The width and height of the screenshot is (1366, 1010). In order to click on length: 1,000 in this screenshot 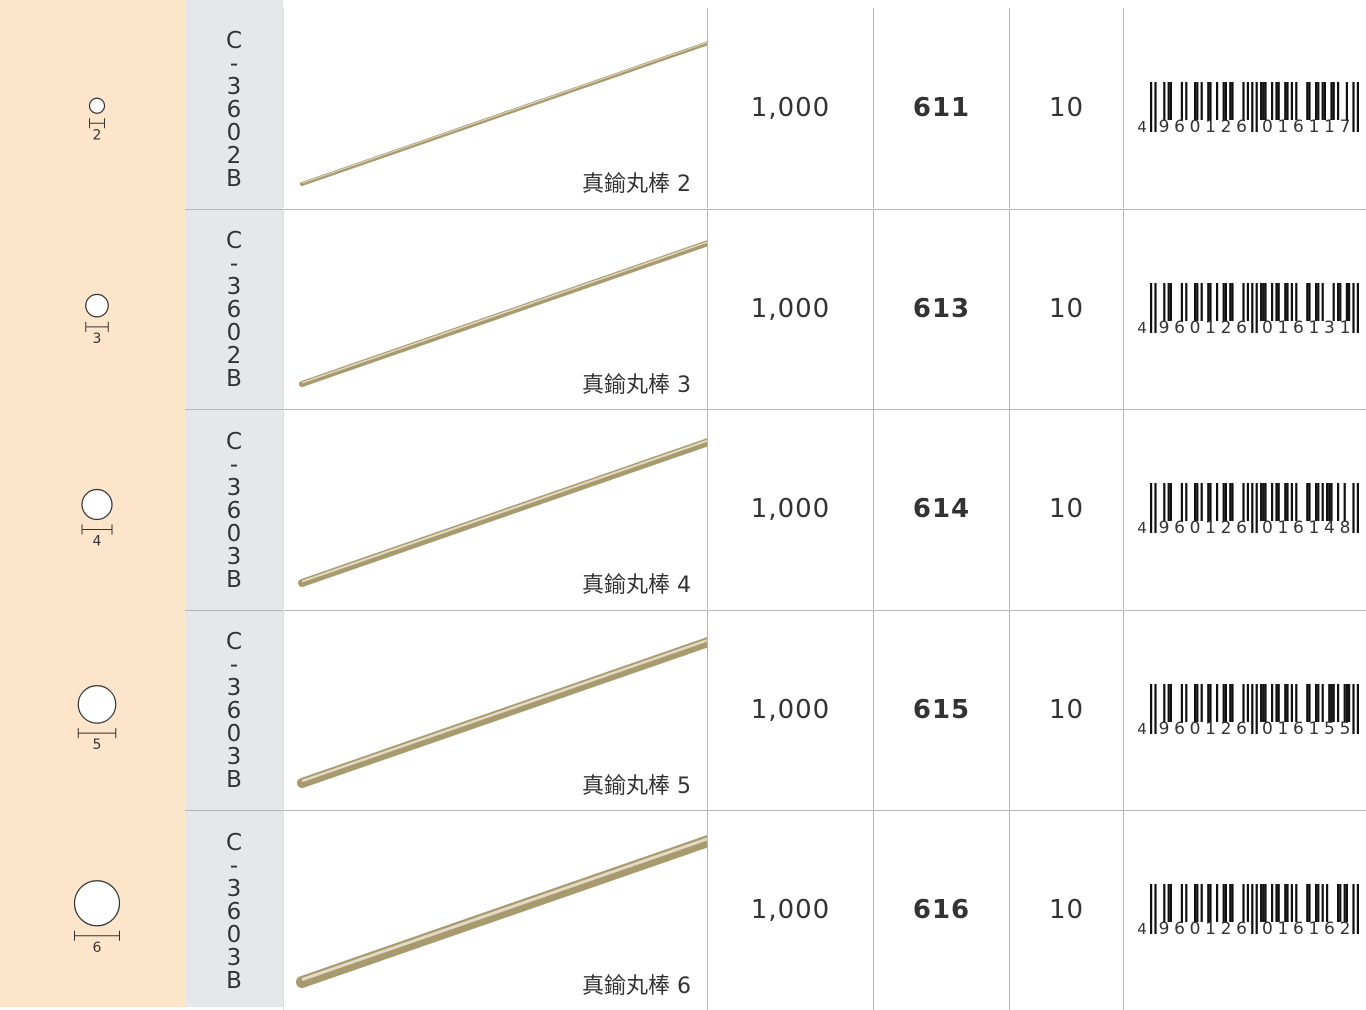, I will do `click(790, 108)`.